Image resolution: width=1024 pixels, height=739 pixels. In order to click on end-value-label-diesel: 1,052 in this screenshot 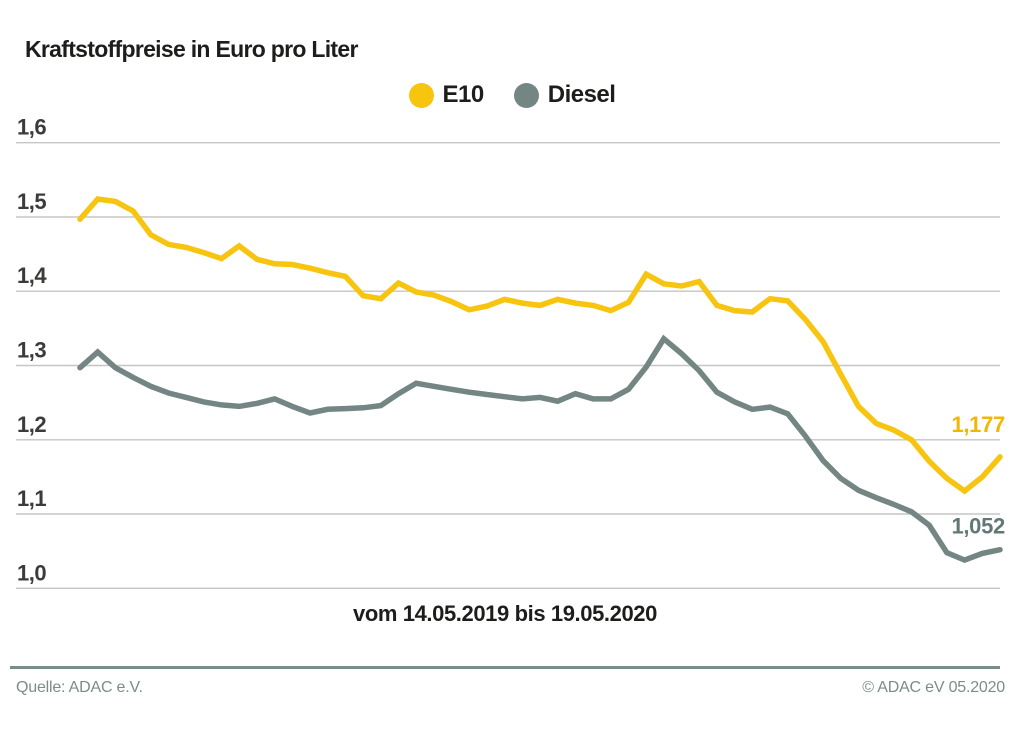, I will do `click(978, 526)`.